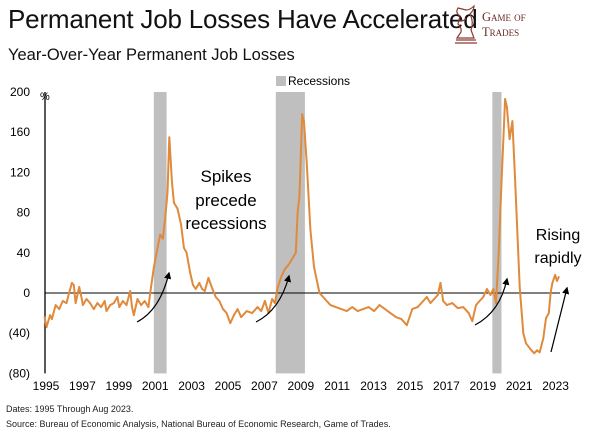 This screenshot has height=437, width=600. Describe the element at coordinates (319, 81) in the screenshot. I see `legend-label-recessions: Recessions` at that location.